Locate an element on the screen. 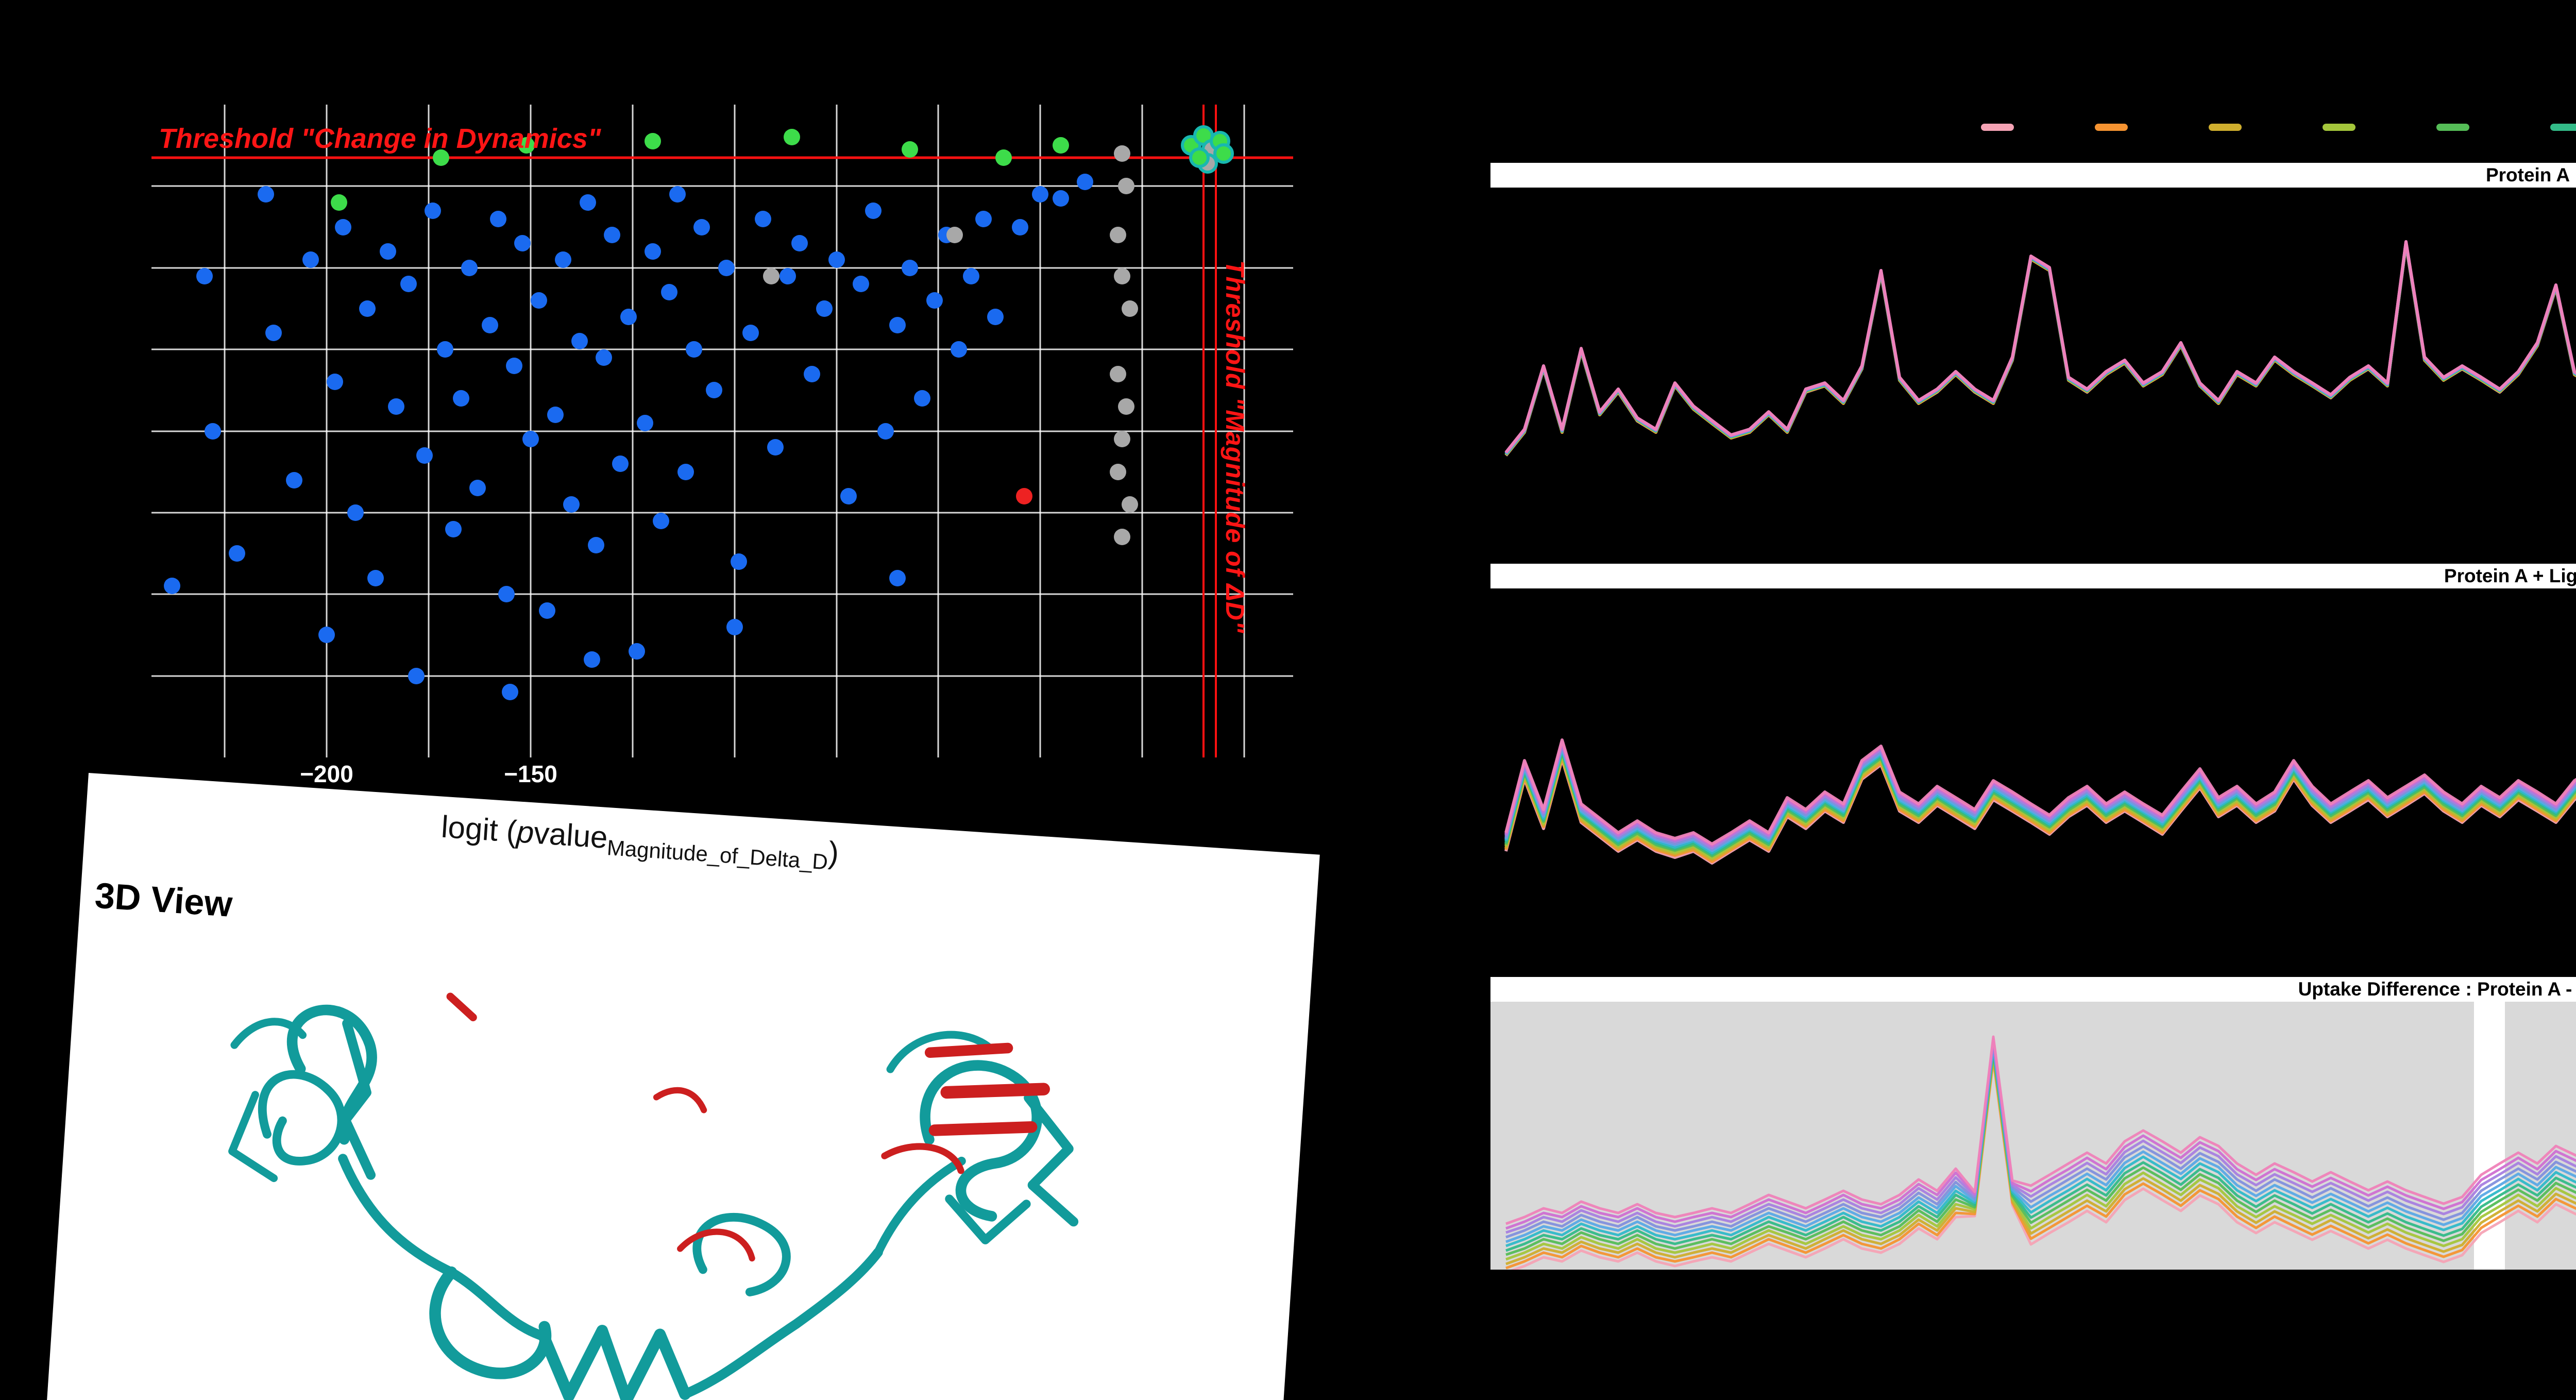 The width and height of the screenshot is (2576, 1400). panel-title-protein-a: Protein A is located at coordinates (2033, 175).